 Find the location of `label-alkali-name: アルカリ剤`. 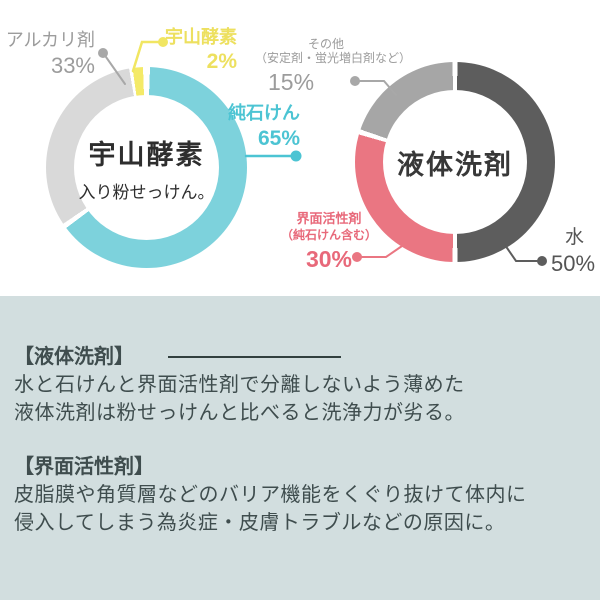

label-alkali-name: アルカリ剤 is located at coordinates (50, 40).